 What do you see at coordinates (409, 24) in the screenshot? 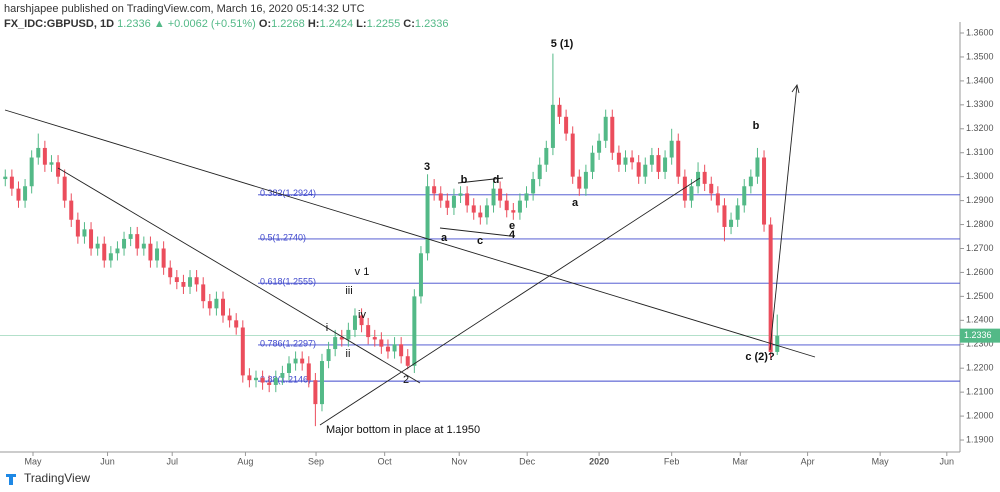
I see `c-label: C:` at bounding box center [409, 24].